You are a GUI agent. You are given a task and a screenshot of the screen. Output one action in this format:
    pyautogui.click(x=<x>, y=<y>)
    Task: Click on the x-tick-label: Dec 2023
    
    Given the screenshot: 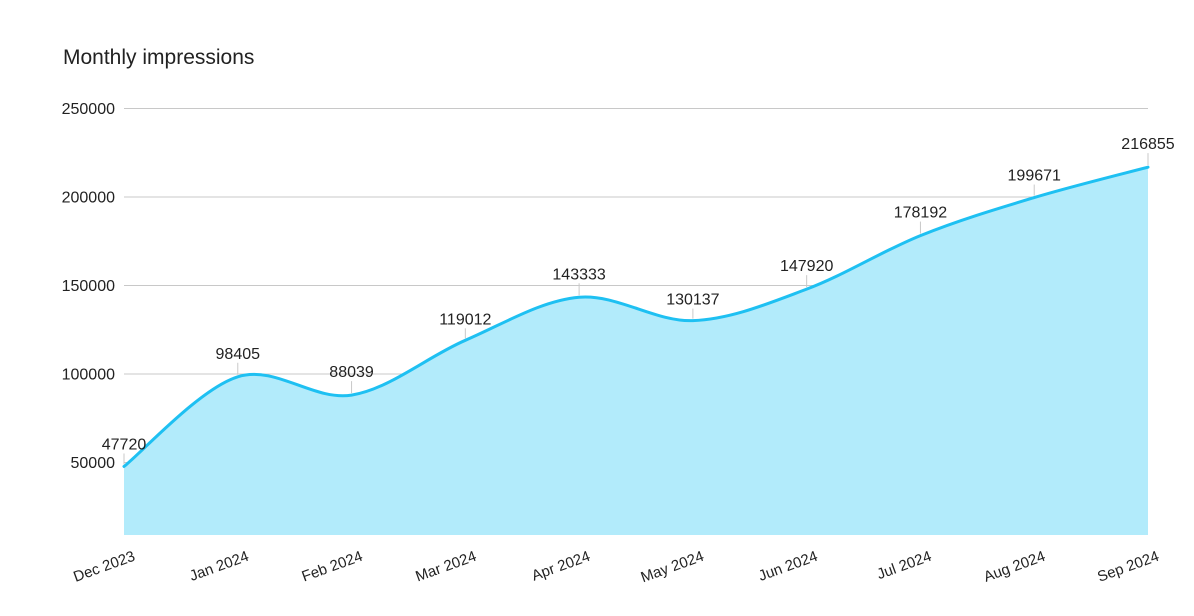 What is the action you would take?
    pyautogui.click(x=104, y=567)
    